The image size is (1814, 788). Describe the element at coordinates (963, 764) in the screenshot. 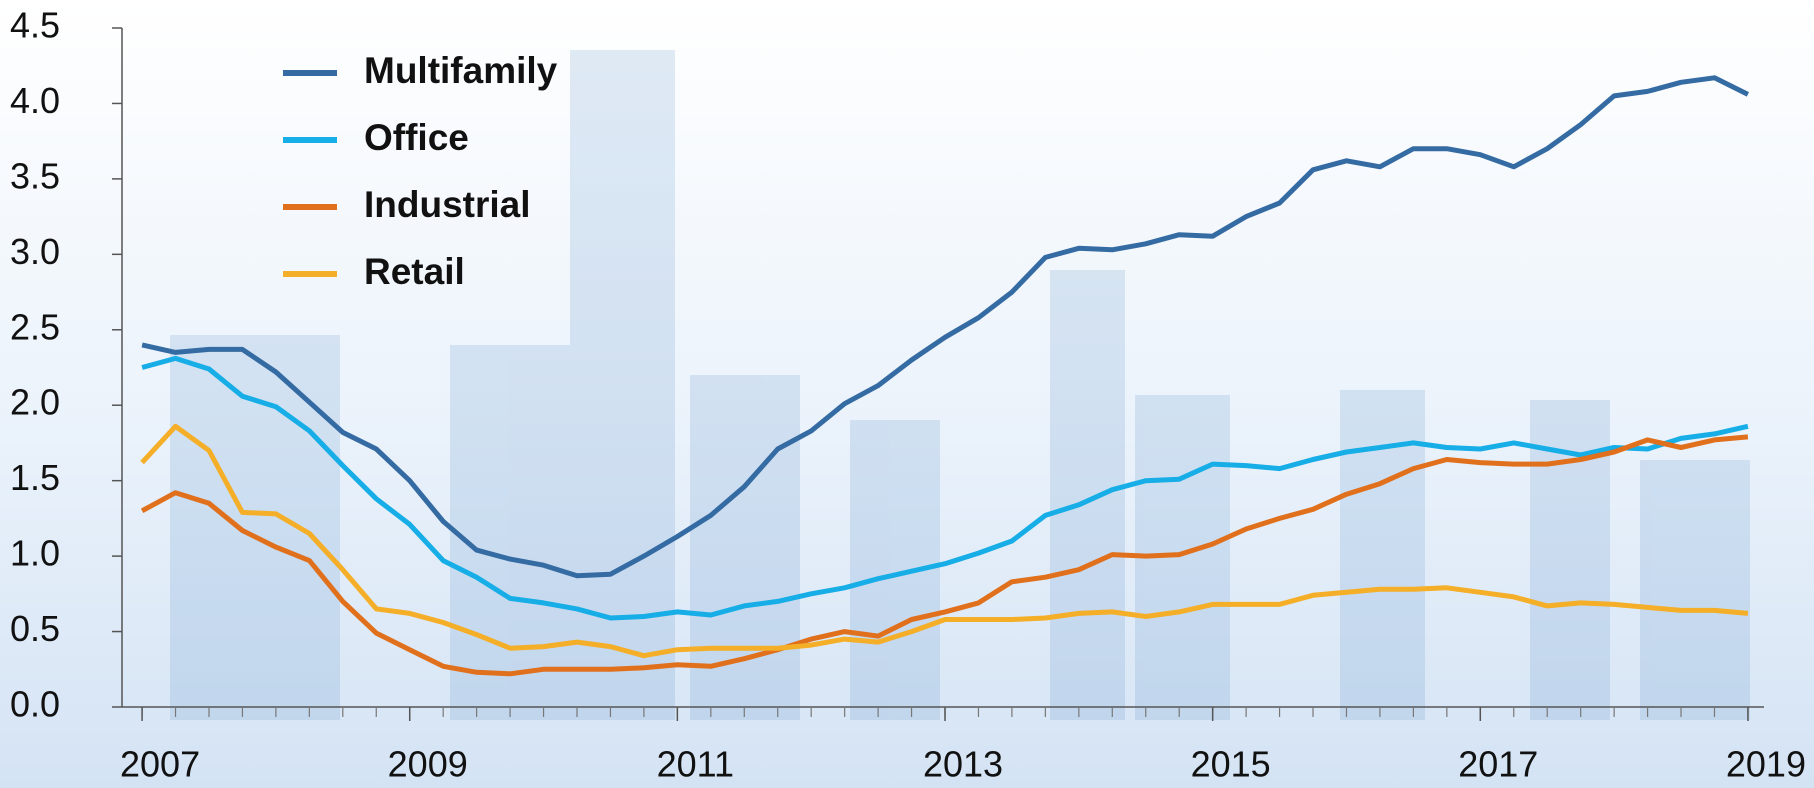

I see `x-tick-label: 2013` at that location.